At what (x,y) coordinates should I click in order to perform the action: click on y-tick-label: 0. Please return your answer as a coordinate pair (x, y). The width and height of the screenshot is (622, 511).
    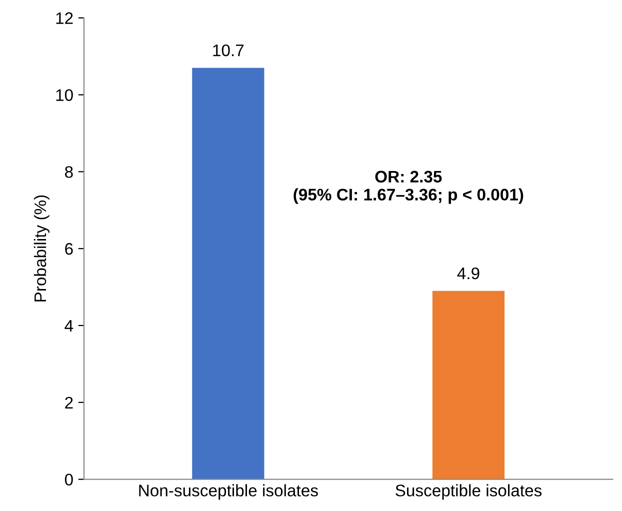
    Looking at the image, I should click on (68, 480).